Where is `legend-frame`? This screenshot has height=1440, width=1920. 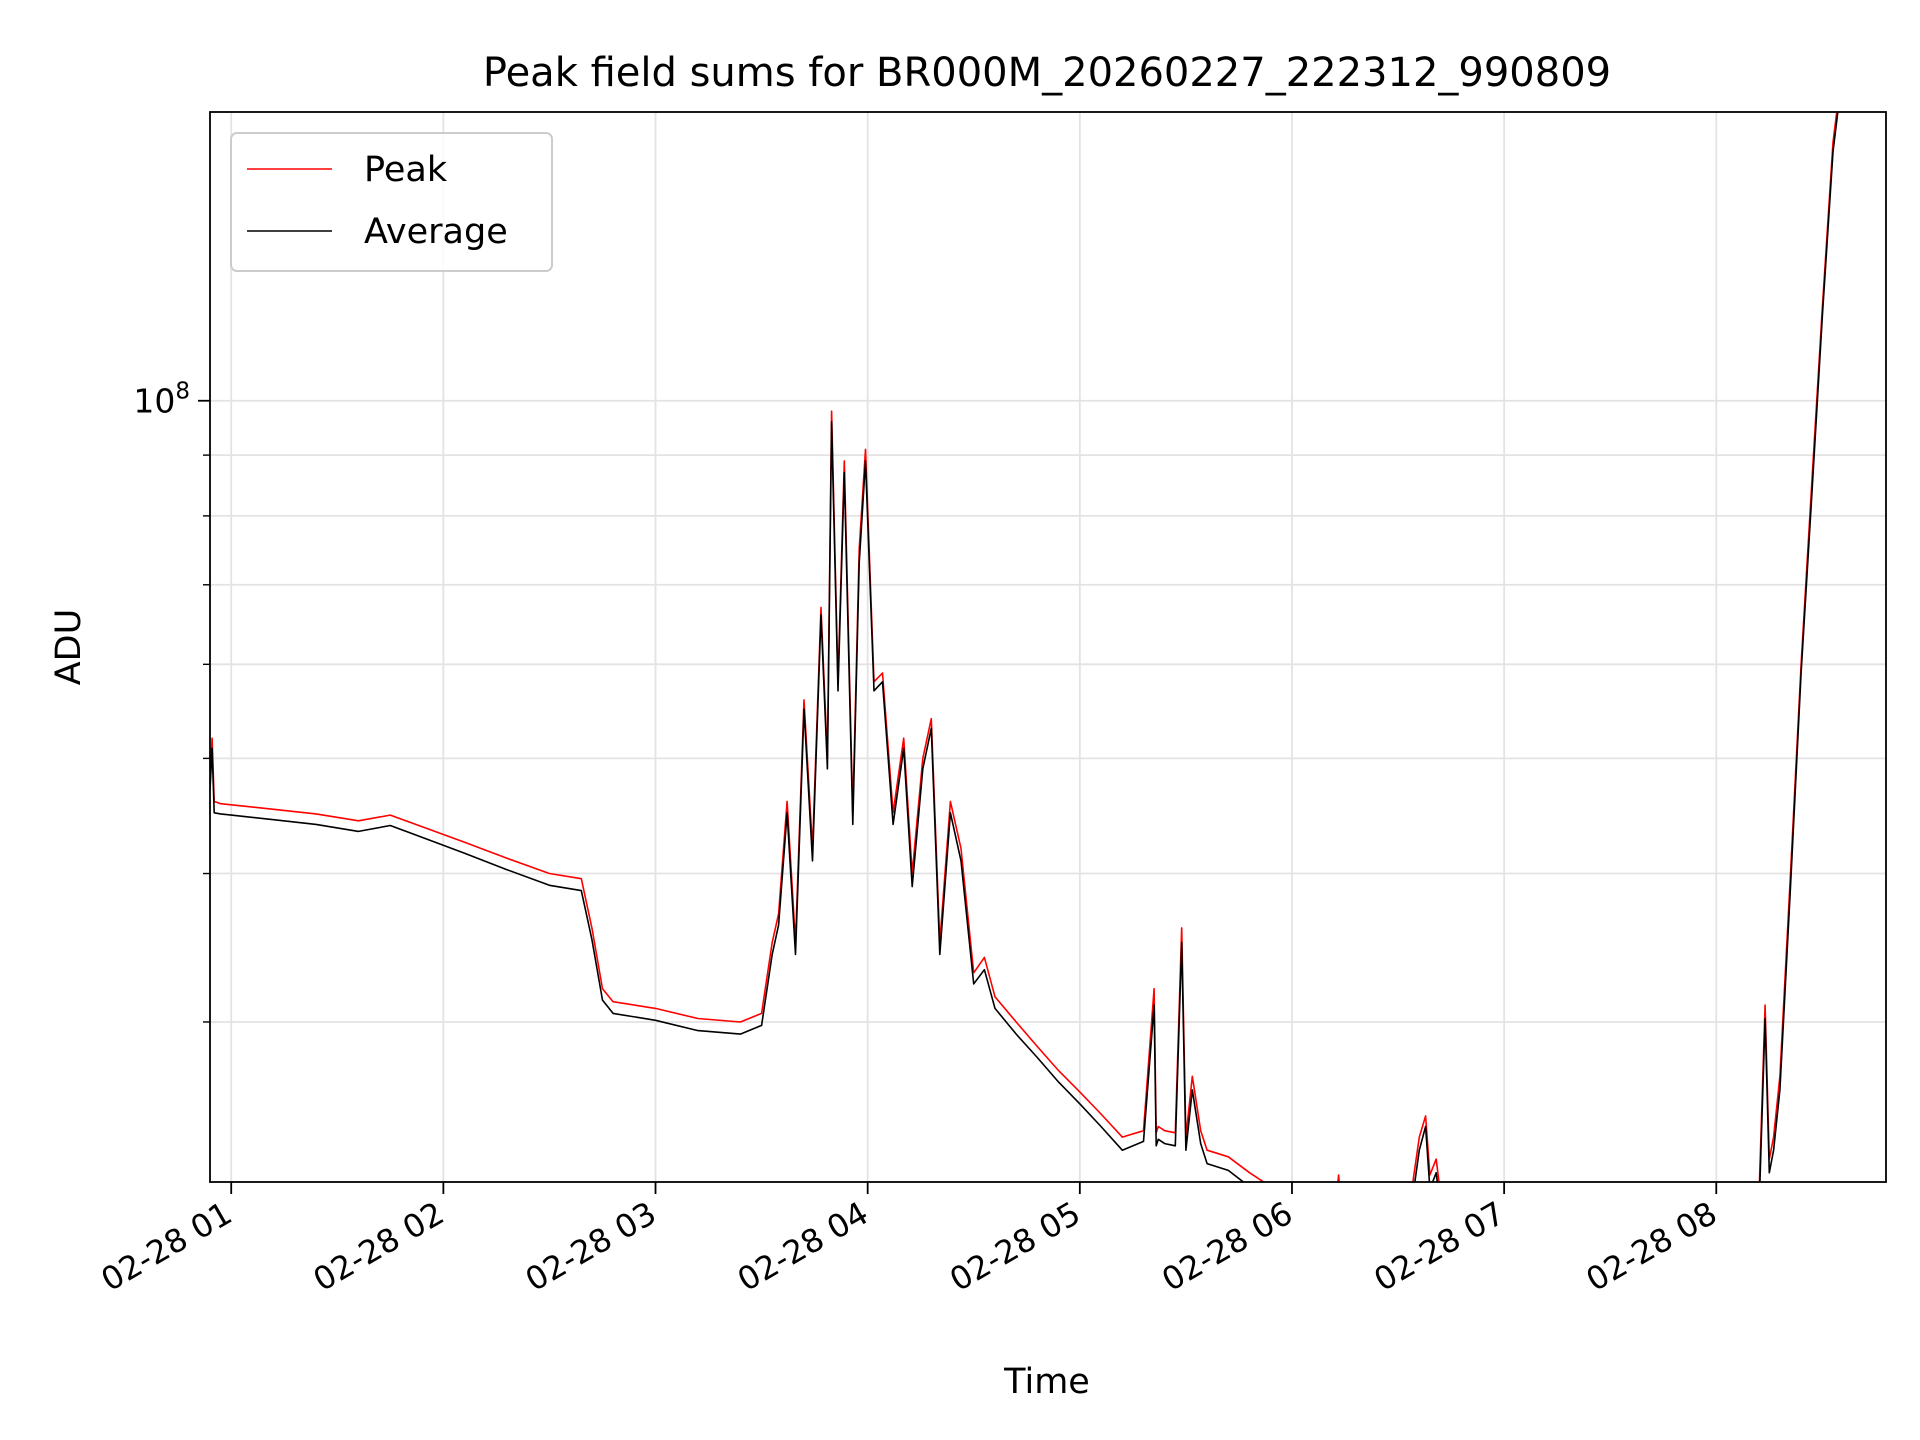
legend-frame is located at coordinates (391, 202).